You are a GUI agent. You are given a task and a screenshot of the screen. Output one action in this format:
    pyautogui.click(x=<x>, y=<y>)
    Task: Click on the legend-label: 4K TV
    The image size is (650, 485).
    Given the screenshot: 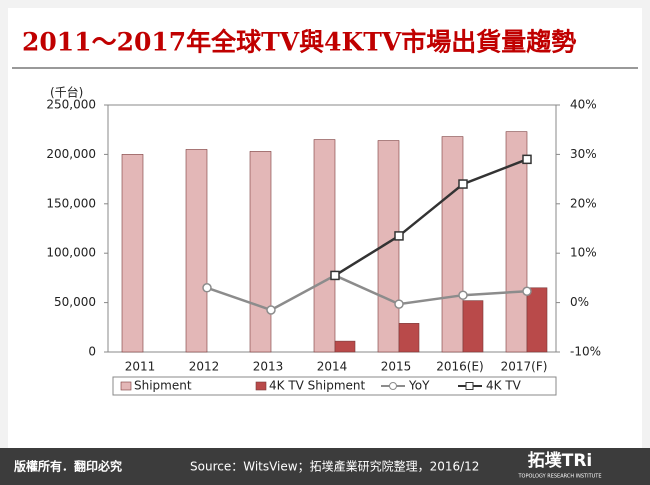 What is the action you would take?
    pyautogui.click(x=504, y=386)
    